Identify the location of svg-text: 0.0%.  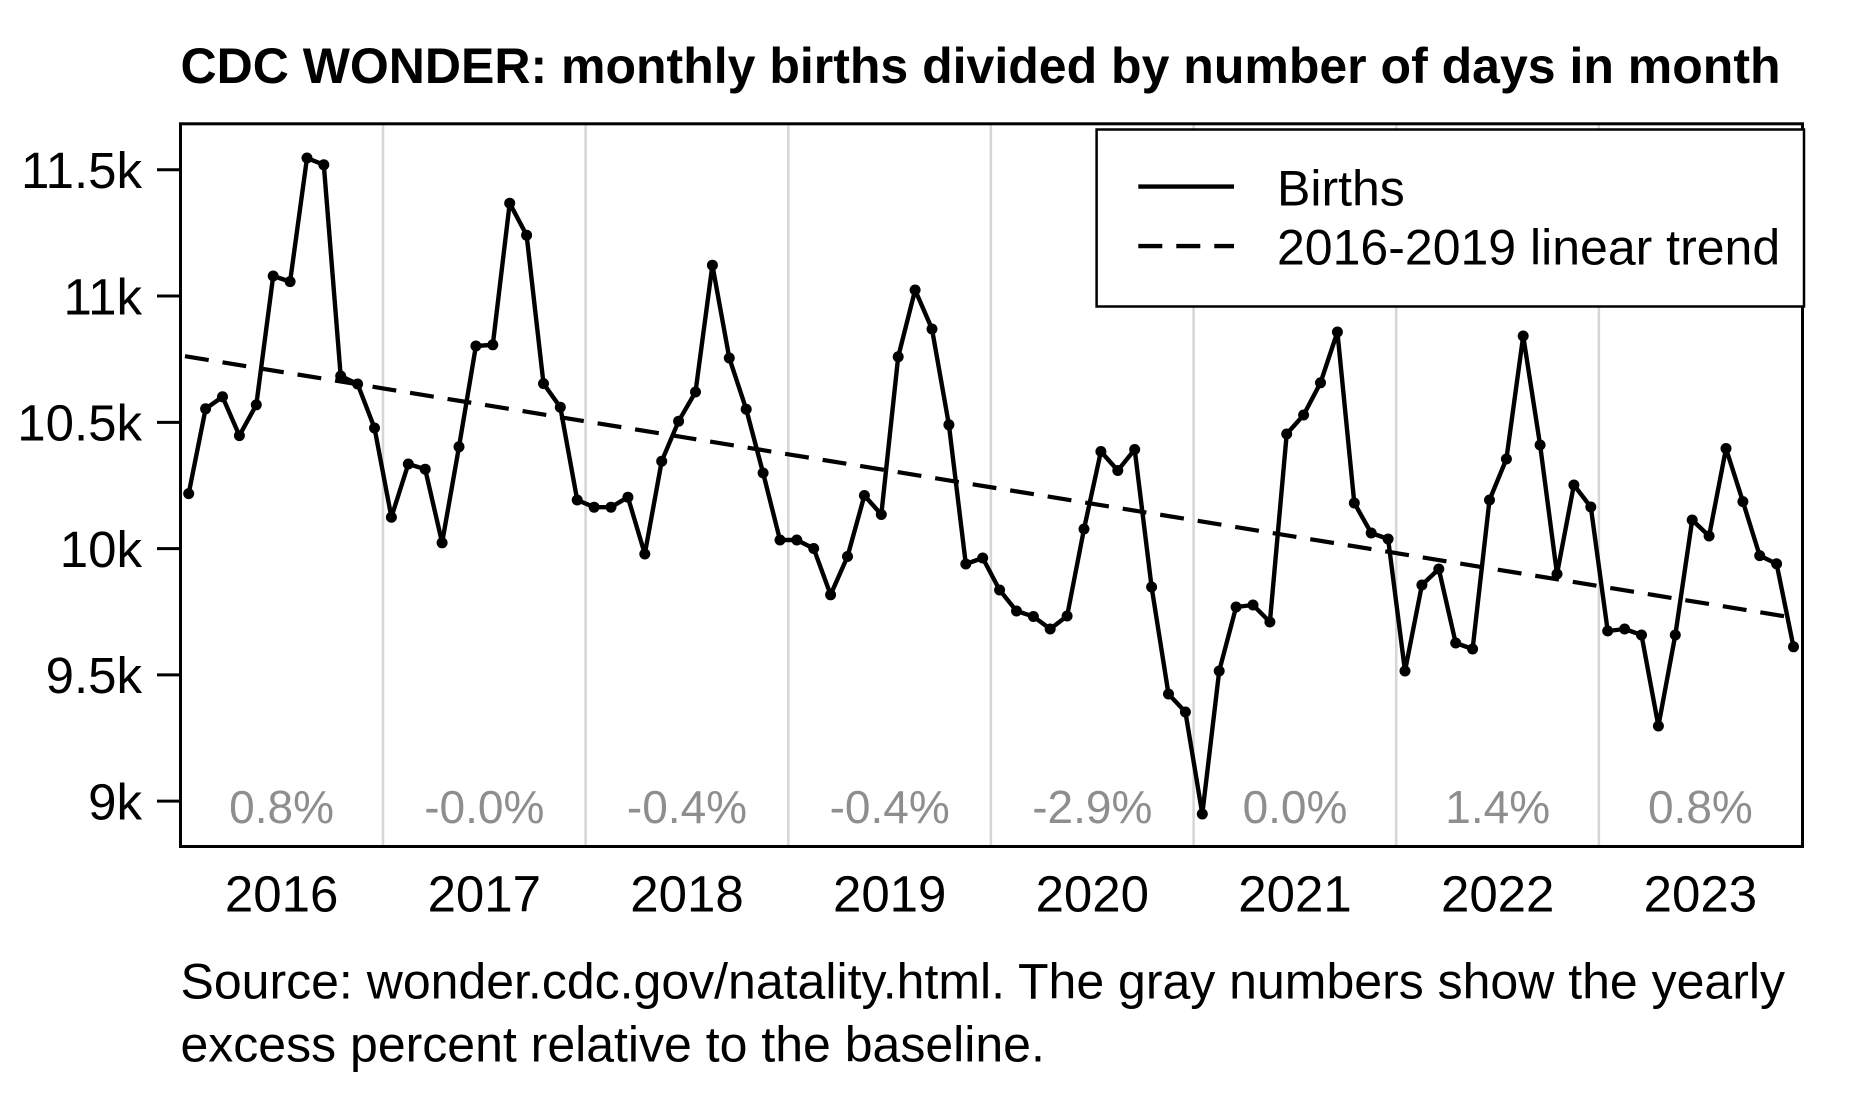
(1295, 807).